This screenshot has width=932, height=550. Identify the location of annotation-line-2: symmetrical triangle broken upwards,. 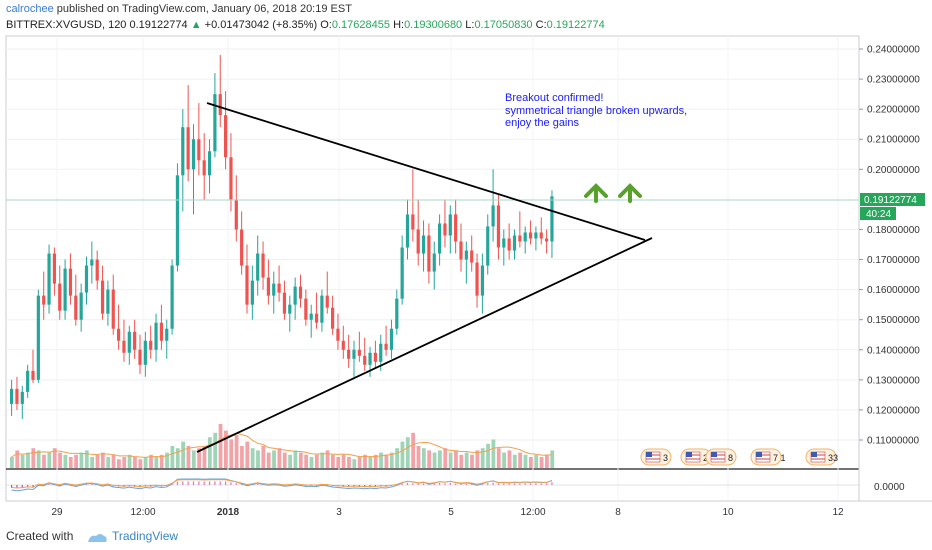
(596, 111).